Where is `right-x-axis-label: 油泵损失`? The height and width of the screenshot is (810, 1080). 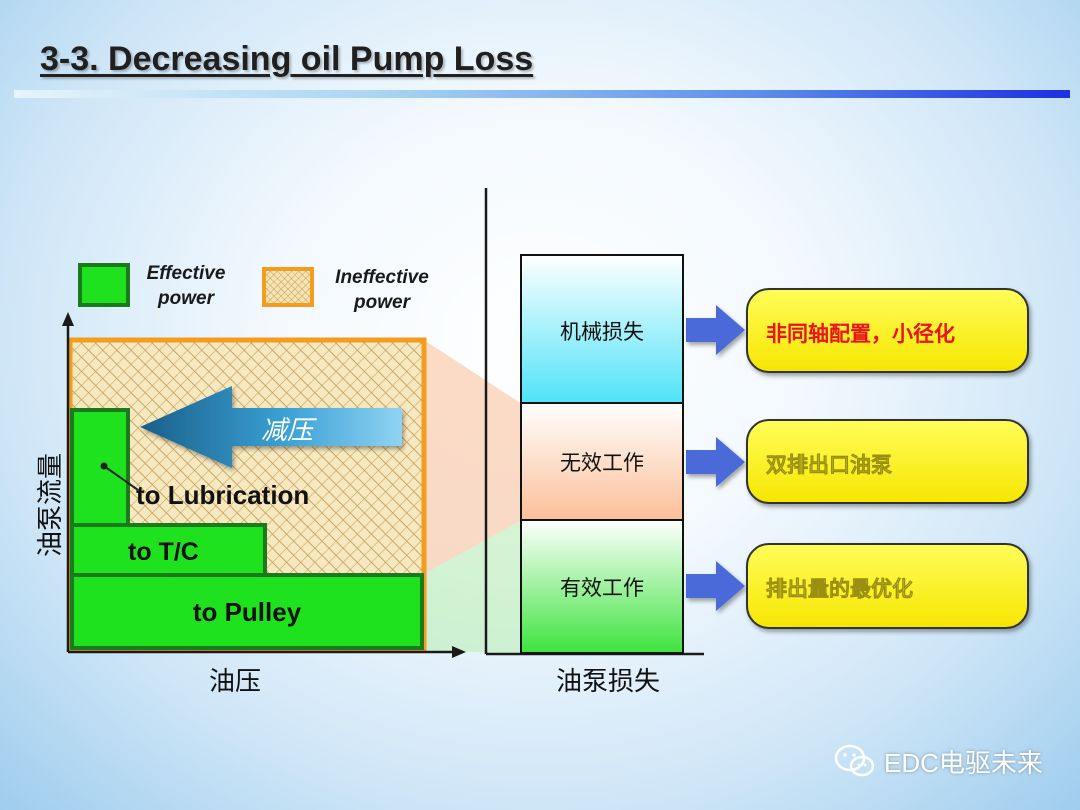
right-x-axis-label: 油泵损失 is located at coordinates (608, 682).